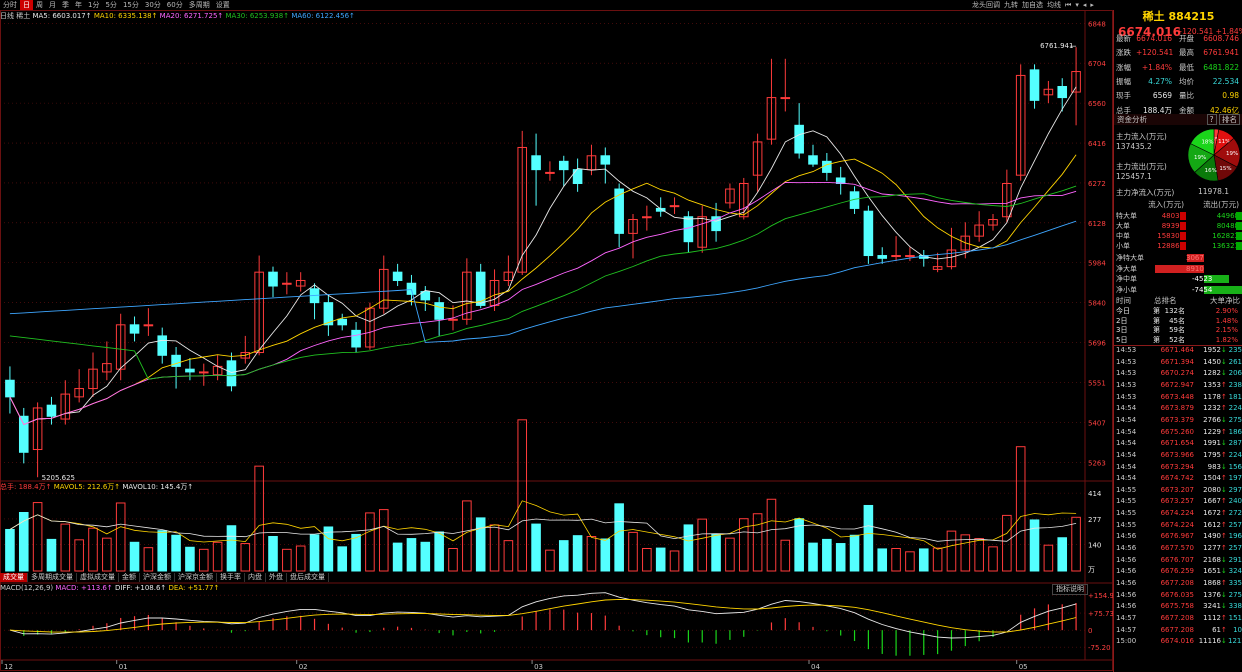  I want to click on tick-count: 235, so click(1235, 350).